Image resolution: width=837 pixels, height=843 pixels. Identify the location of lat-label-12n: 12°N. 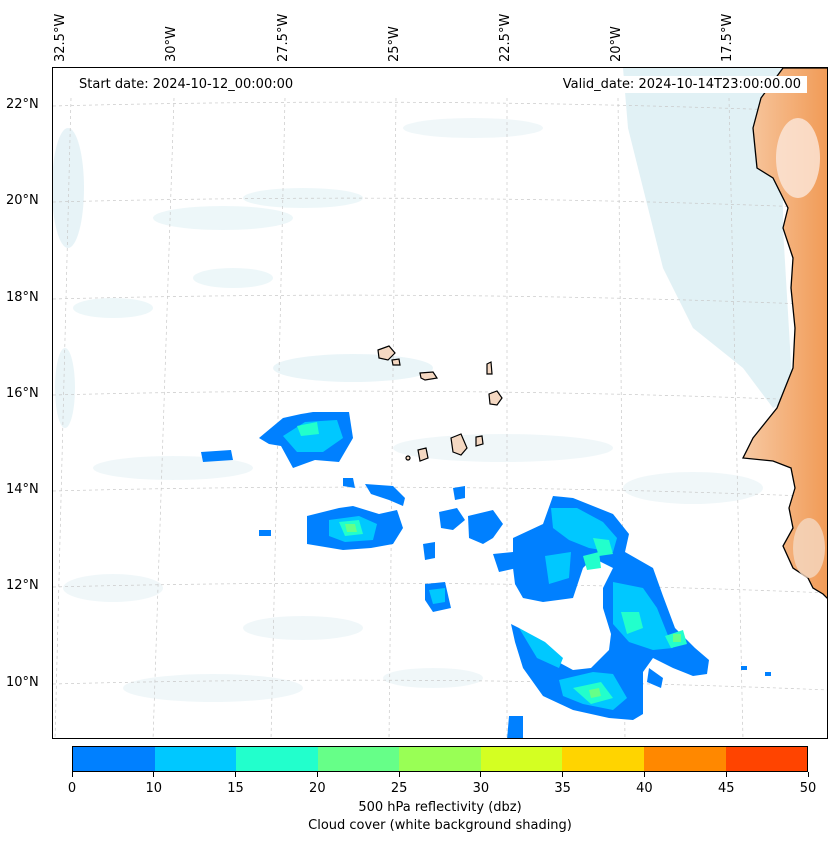
(22, 585).